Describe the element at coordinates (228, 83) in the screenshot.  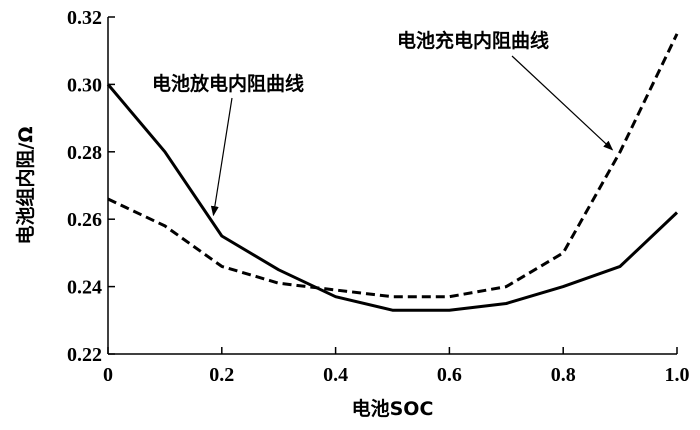
I see `discharge-curve-label: 电池放电内阻曲线` at that location.